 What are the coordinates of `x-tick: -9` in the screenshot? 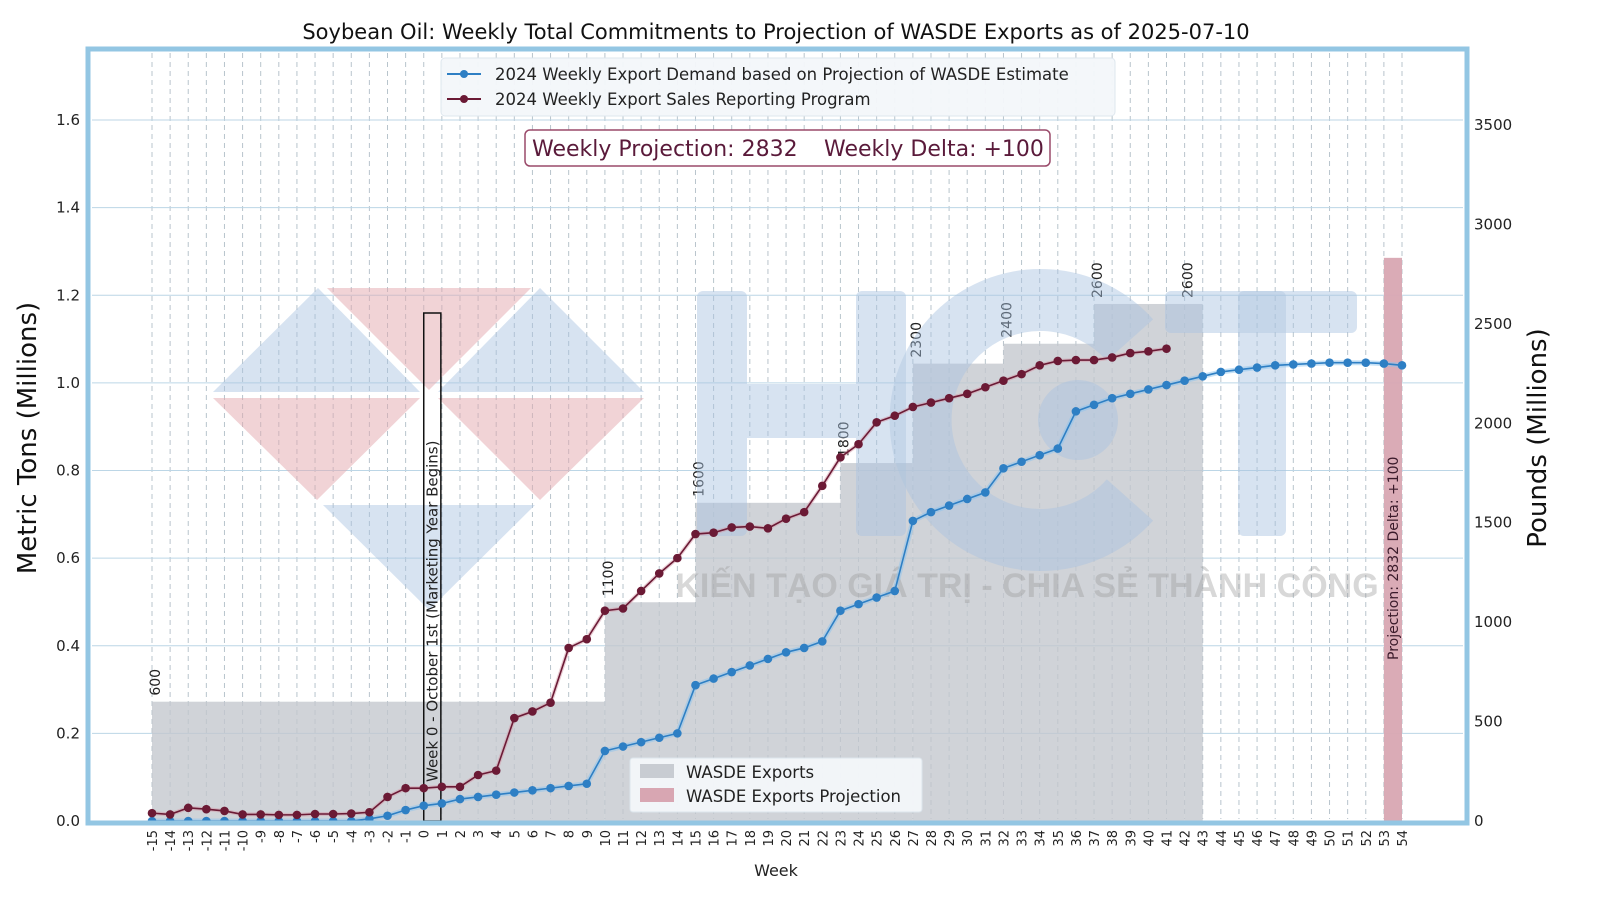 It's located at (262, 836).